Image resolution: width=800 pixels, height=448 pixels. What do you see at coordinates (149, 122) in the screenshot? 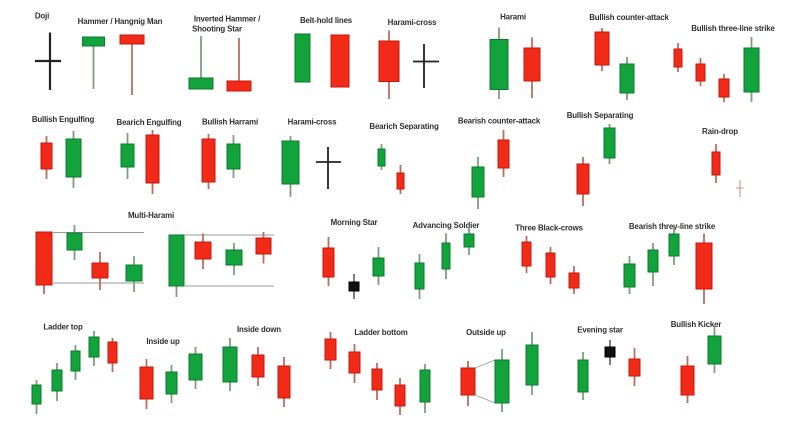
I see `svg-text: Bearich Engulfing` at bounding box center [149, 122].